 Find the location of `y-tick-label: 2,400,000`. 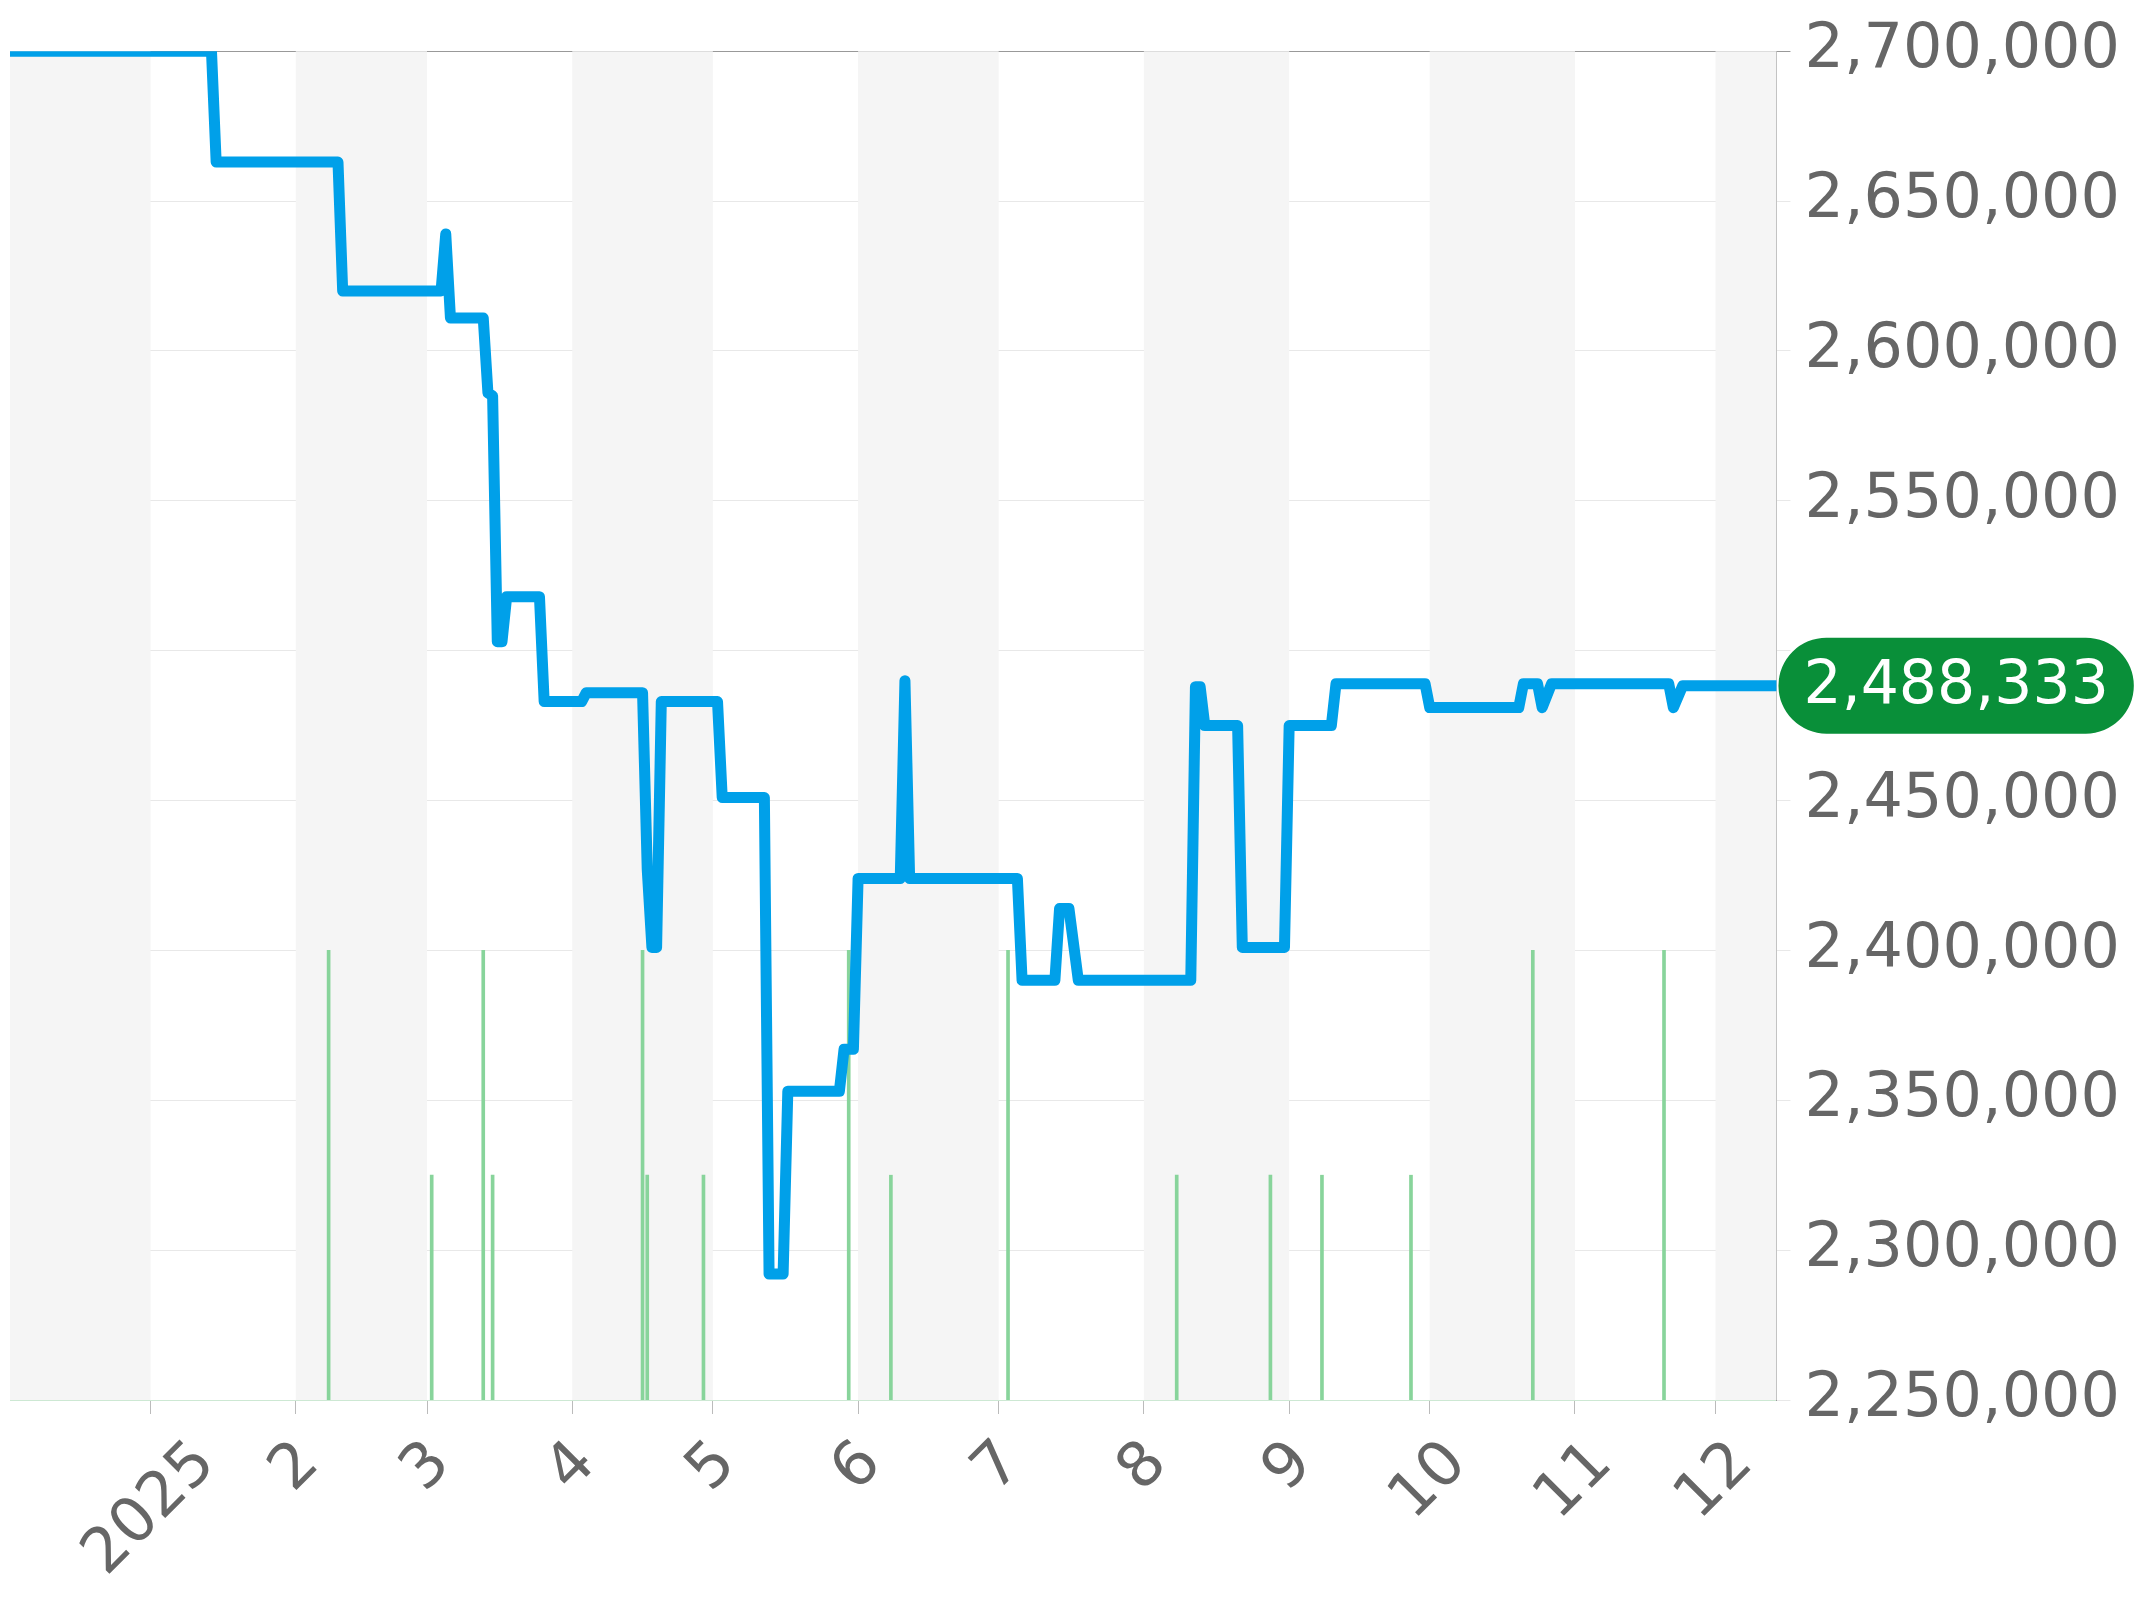

y-tick-label: 2,400,000 is located at coordinates (1962, 945).